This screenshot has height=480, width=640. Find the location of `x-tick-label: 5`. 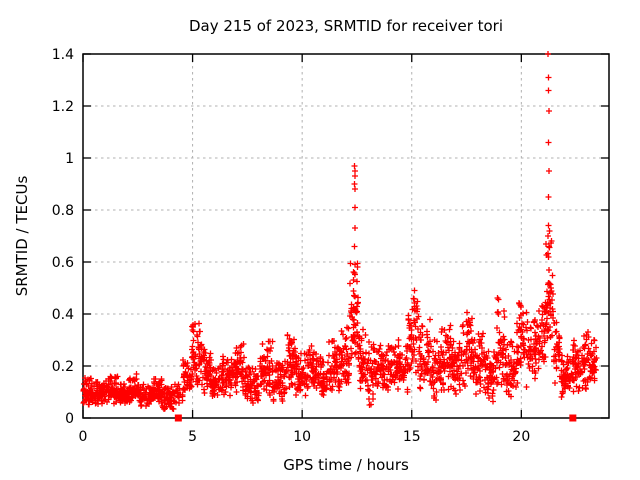

x-tick-label: 5 is located at coordinates (192, 437).